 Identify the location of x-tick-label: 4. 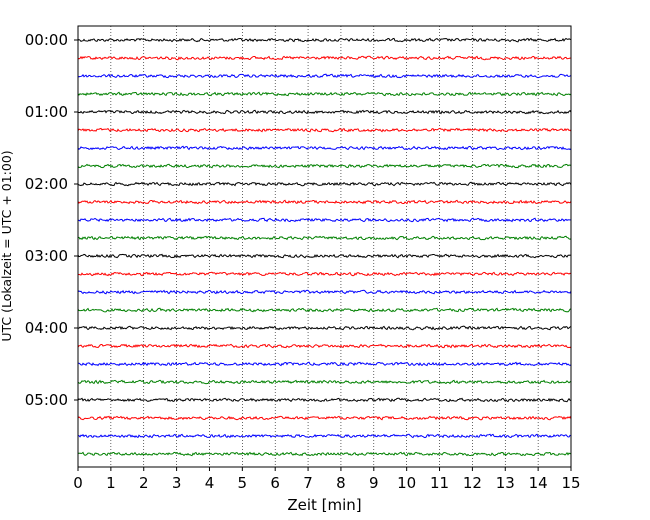
(210, 483).